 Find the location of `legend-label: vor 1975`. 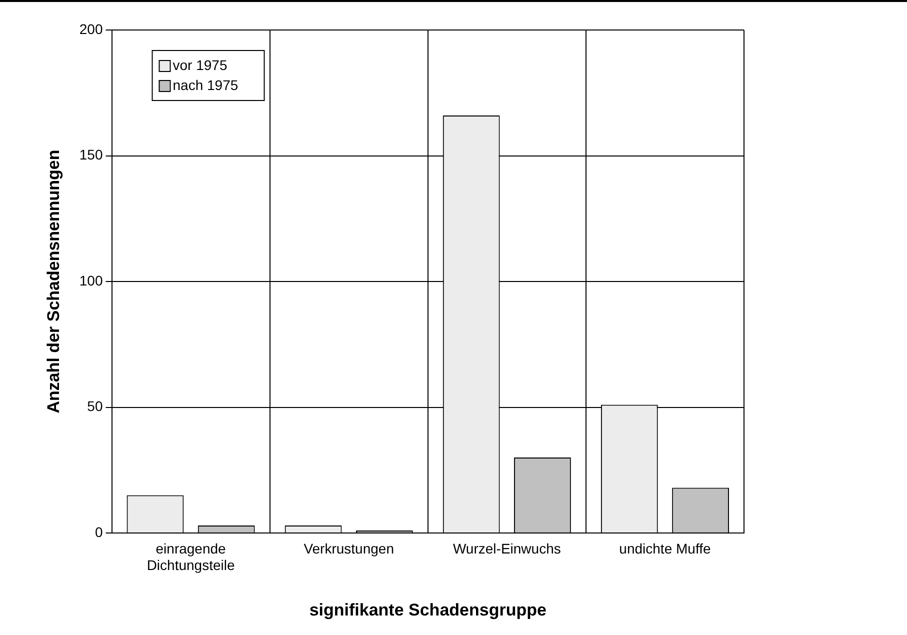

legend-label: vor 1975 is located at coordinates (200, 64).